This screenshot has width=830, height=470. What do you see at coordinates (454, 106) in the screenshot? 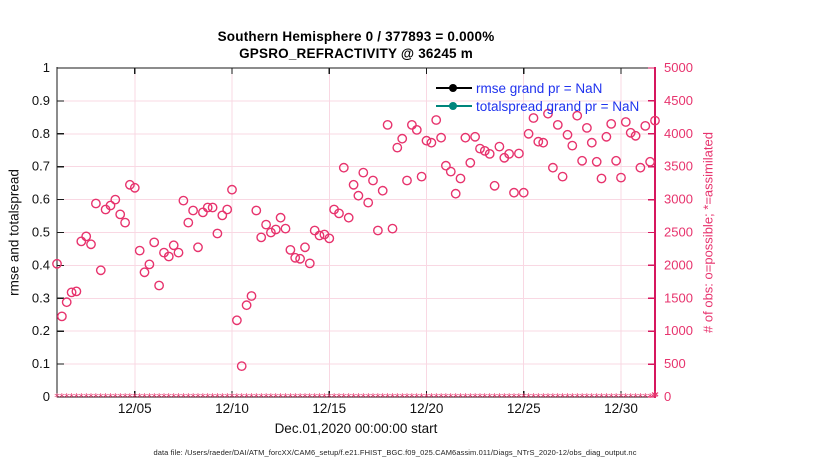
I see `totalspread-line-swatch` at bounding box center [454, 106].